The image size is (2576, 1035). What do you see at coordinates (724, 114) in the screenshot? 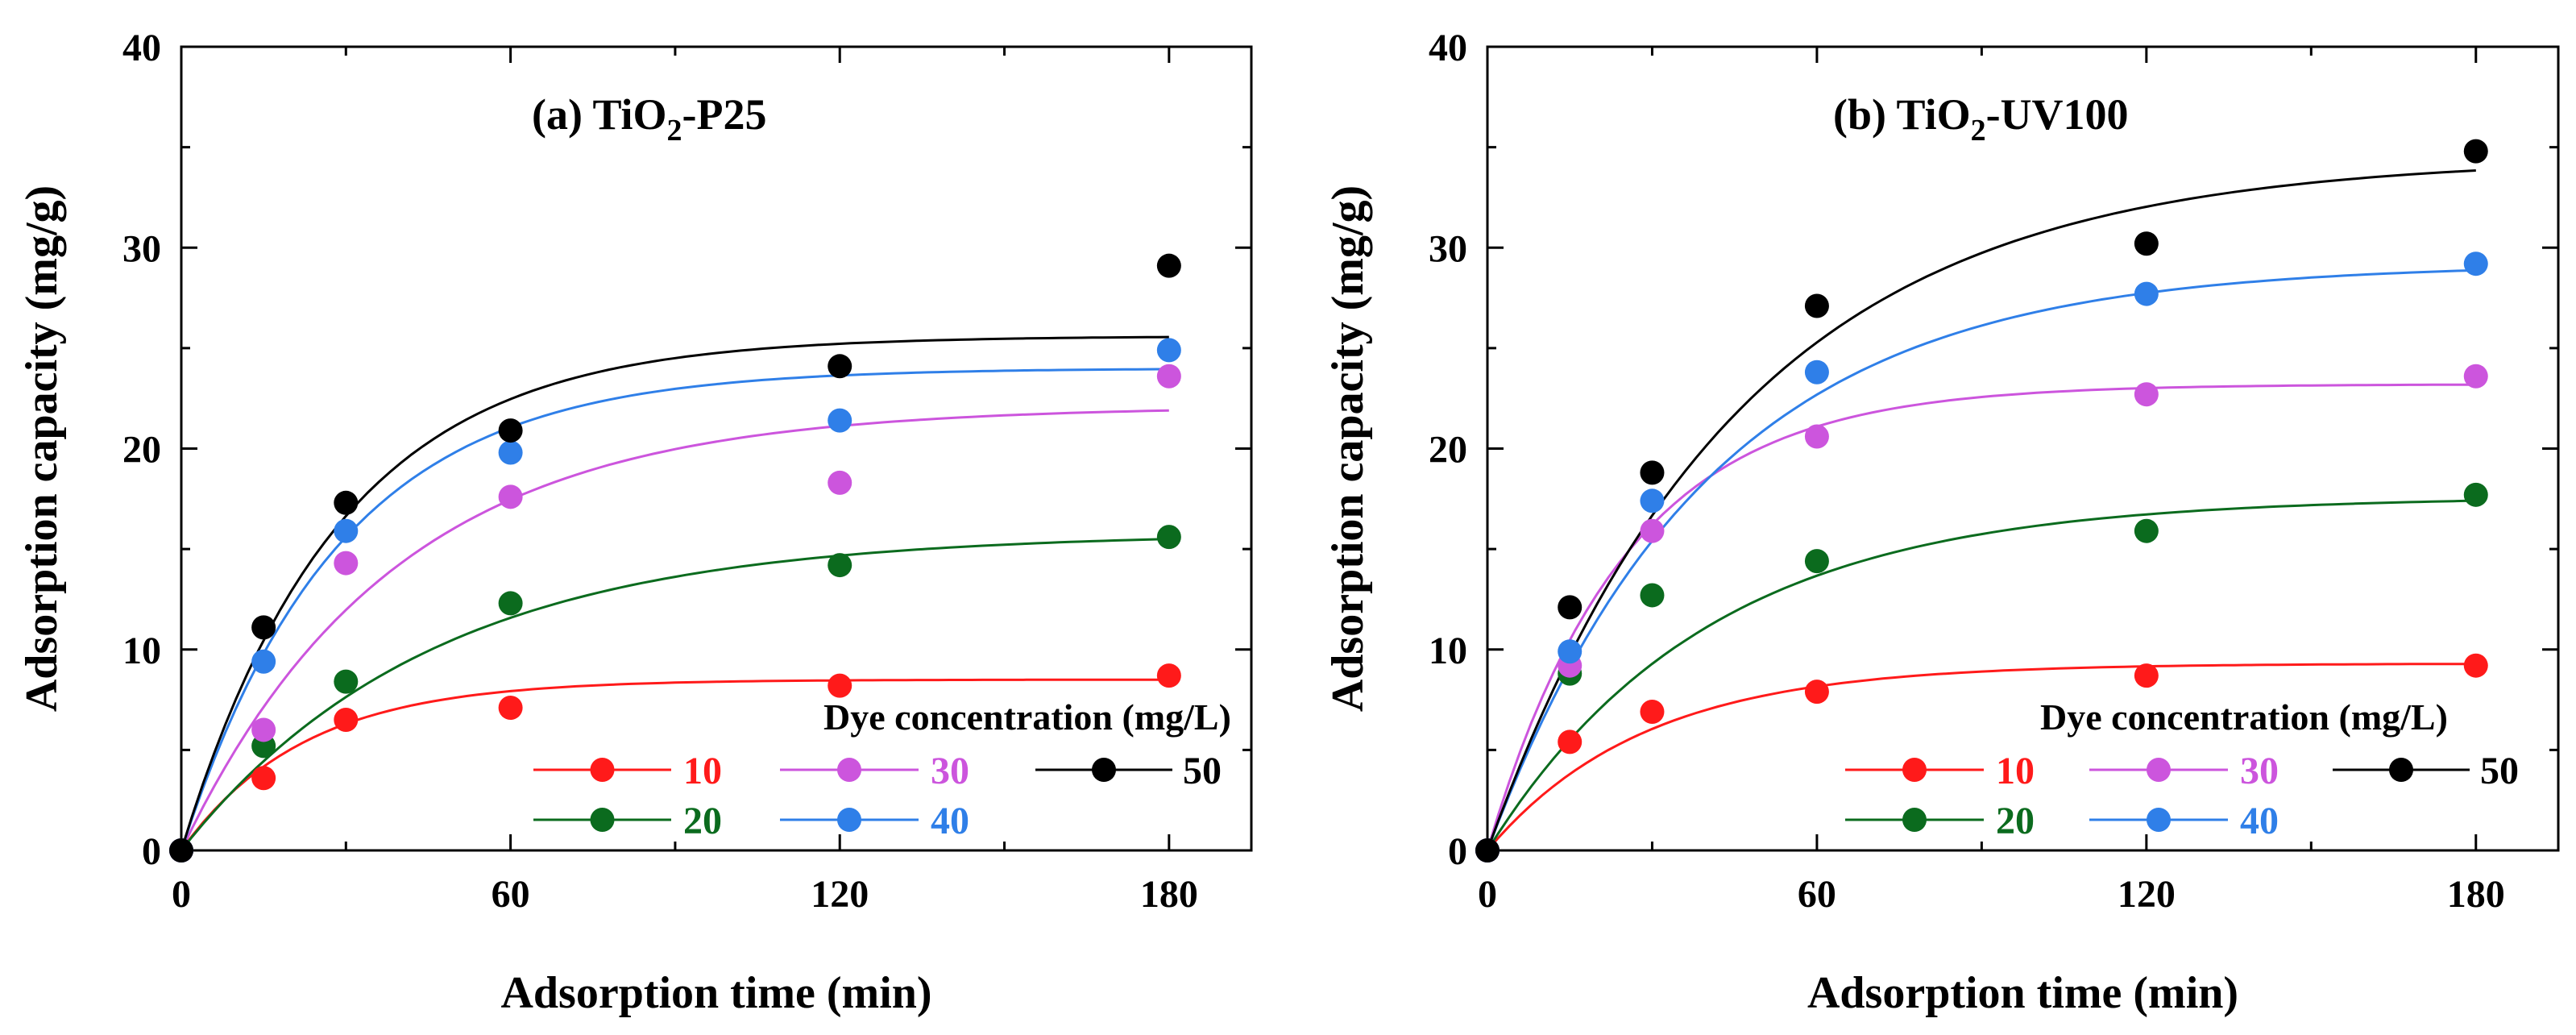
I see `panel-title-suffix: -P25` at bounding box center [724, 114].